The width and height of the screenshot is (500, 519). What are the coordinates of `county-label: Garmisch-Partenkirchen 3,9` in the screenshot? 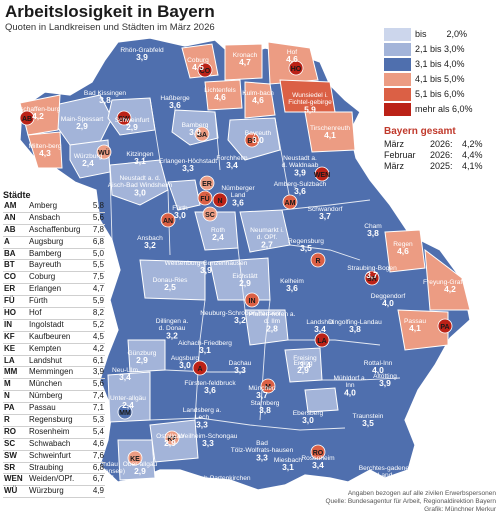 It's located at (214, 482).